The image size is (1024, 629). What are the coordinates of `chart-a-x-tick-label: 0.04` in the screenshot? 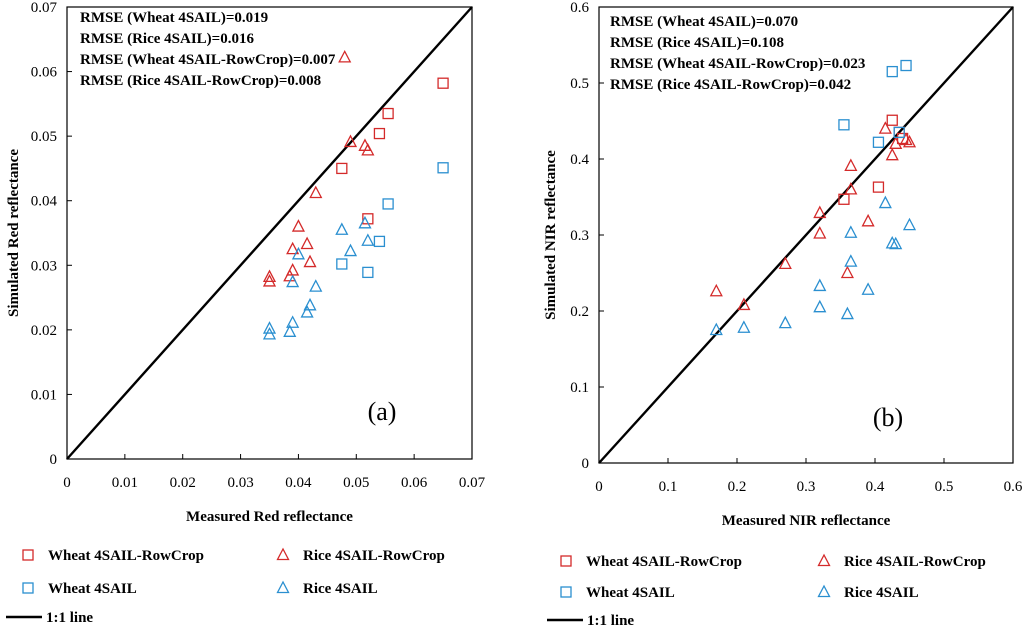 It's located at (298, 483).